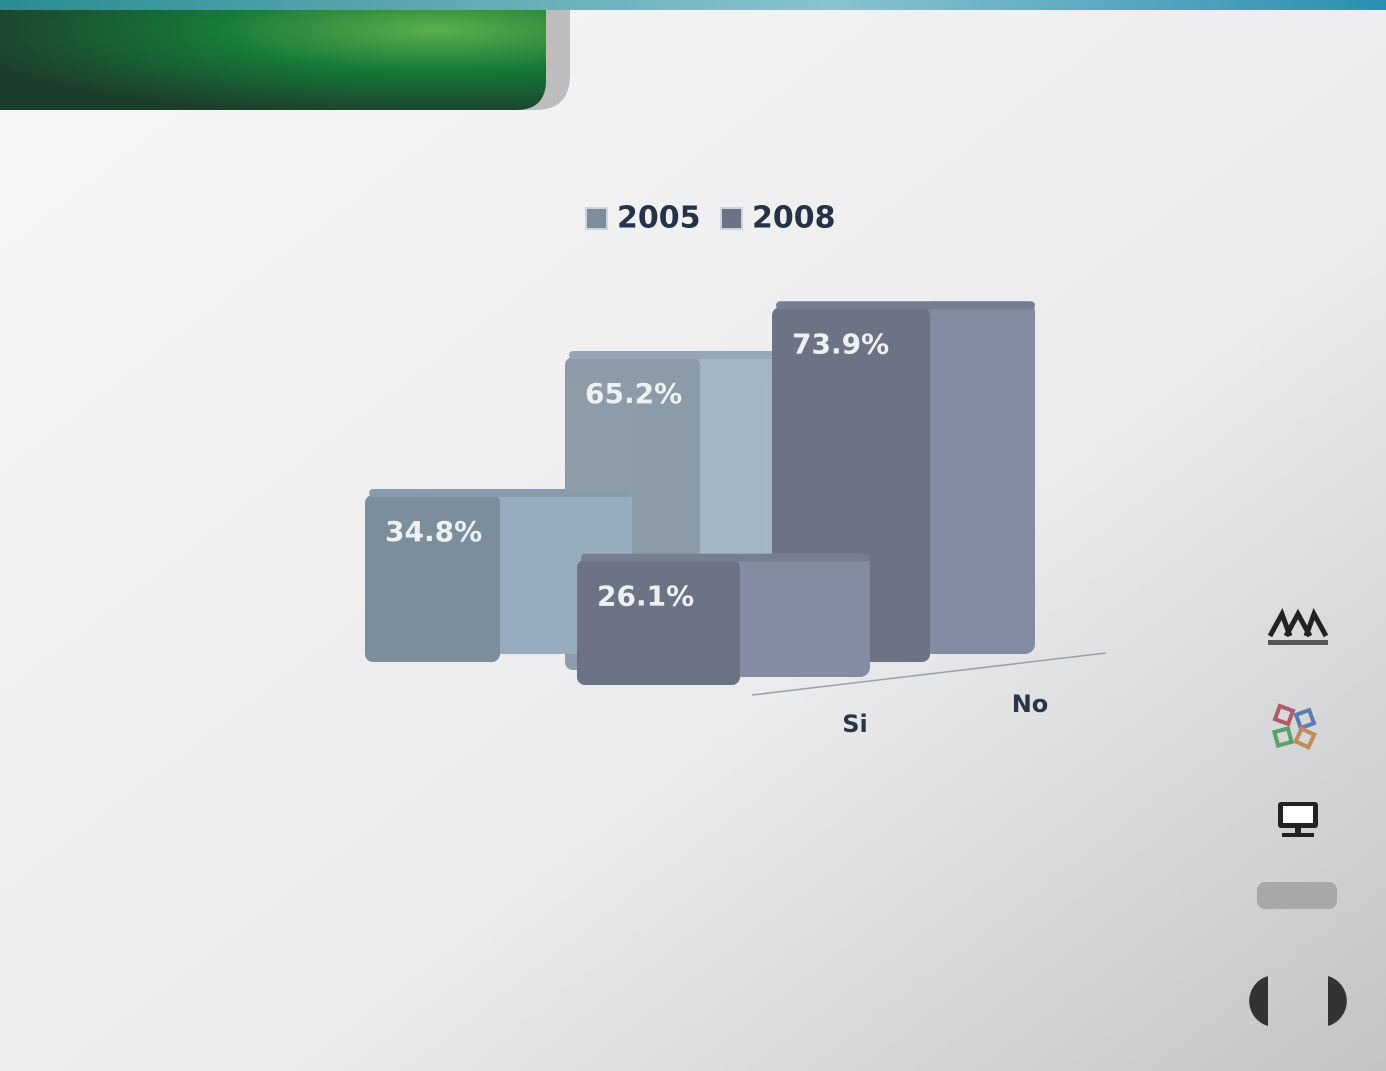  Describe the element at coordinates (433, 531) in the screenshot. I see `value-label: 34.8%` at that location.